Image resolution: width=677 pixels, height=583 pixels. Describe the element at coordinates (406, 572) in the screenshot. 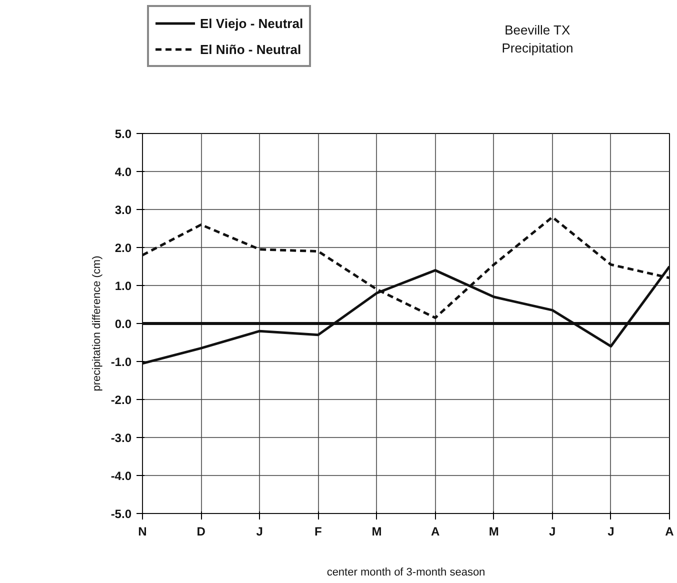

I see `x-axis-title: center month of 3-month season` at that location.